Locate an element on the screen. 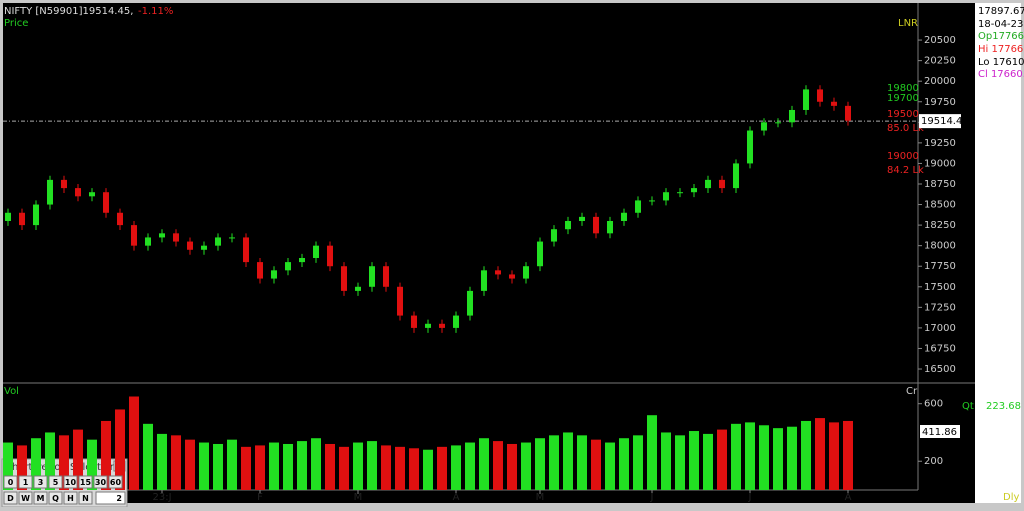 The image size is (1024, 511). price-tag: 19500 is located at coordinates (903, 114).